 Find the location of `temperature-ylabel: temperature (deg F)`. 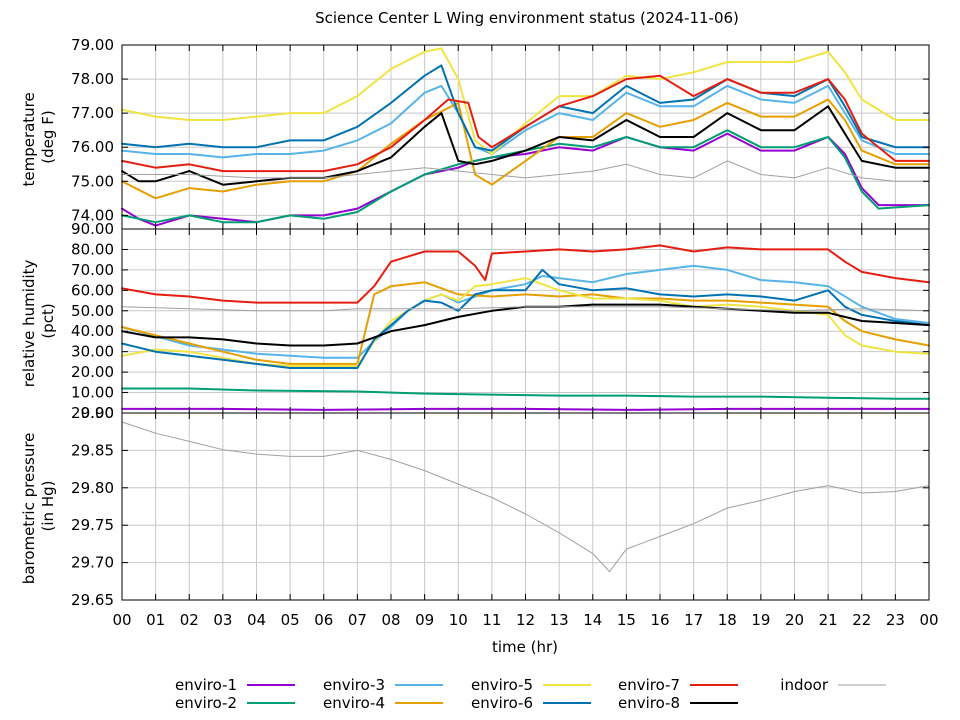

temperature-ylabel: temperature (deg F) is located at coordinates (38, 136).